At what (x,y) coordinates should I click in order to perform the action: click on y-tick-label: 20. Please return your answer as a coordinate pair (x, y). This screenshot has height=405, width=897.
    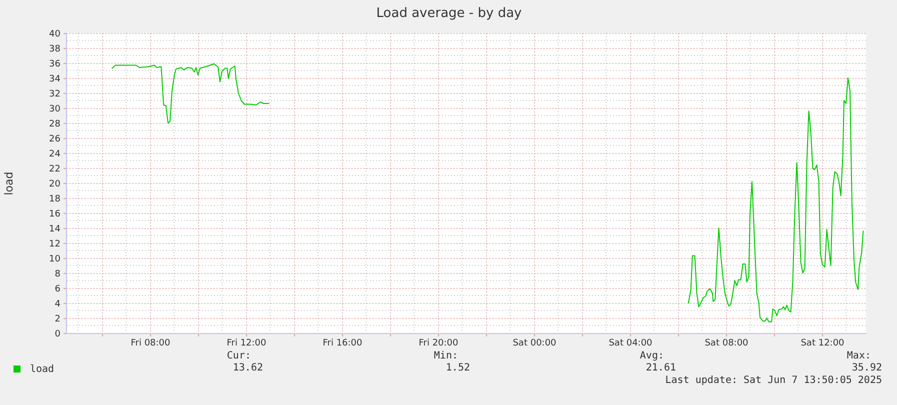
    Looking at the image, I should click on (55, 185).